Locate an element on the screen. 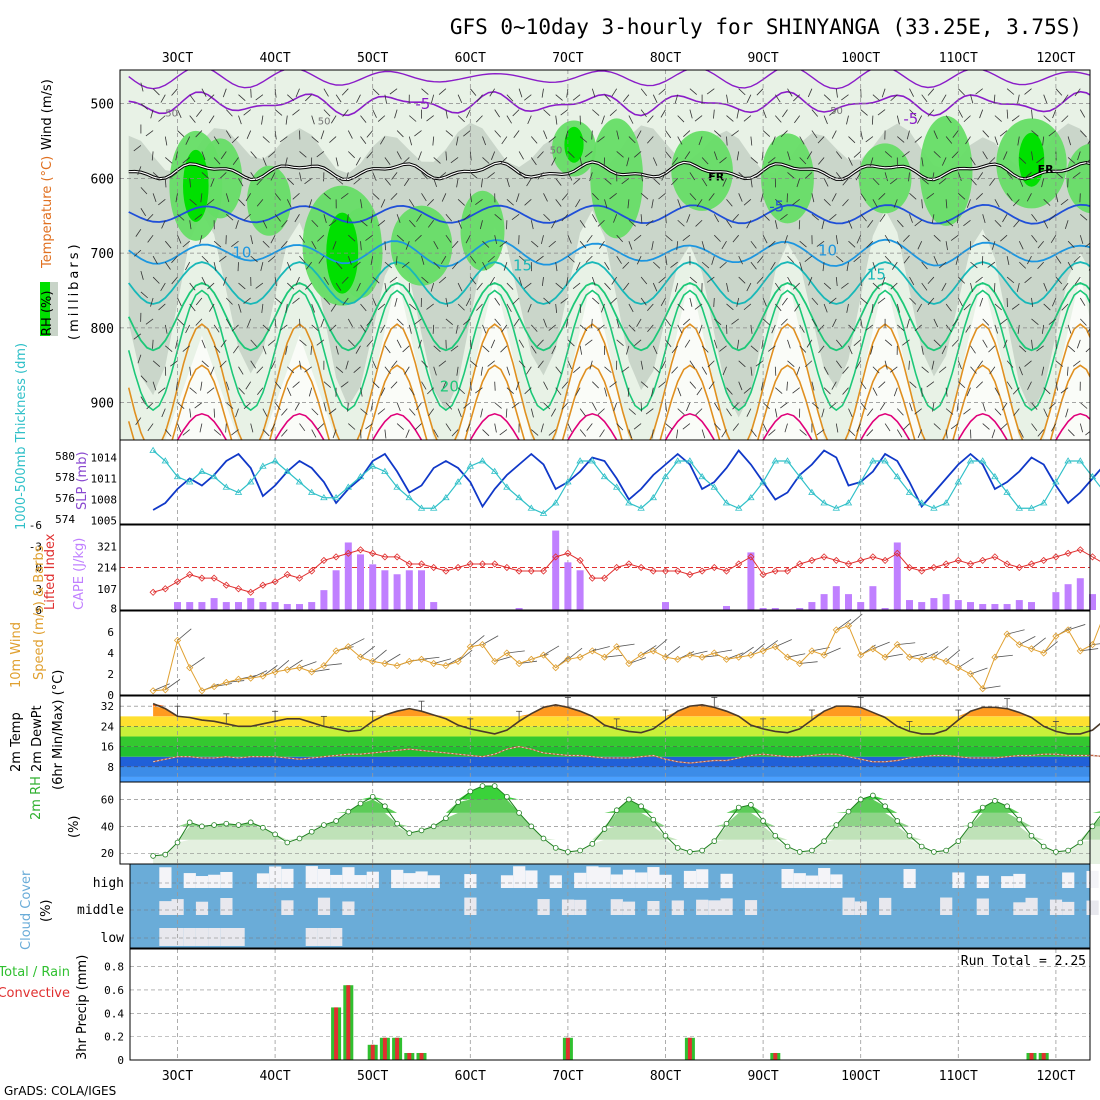 This screenshot has width=1100, height=1100. cloud-cell-middle is located at coordinates (982, 906).